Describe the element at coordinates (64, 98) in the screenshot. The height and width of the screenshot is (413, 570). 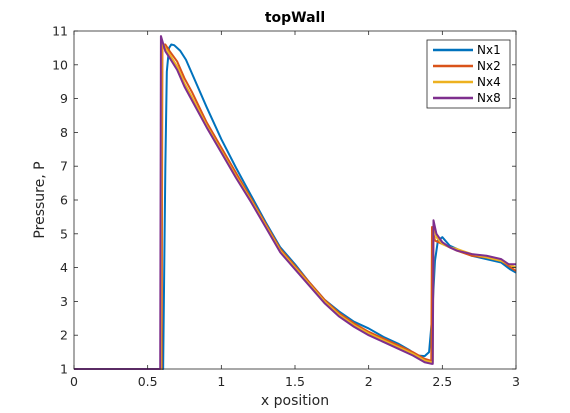
I see `y-tick-label: 9` at that location.